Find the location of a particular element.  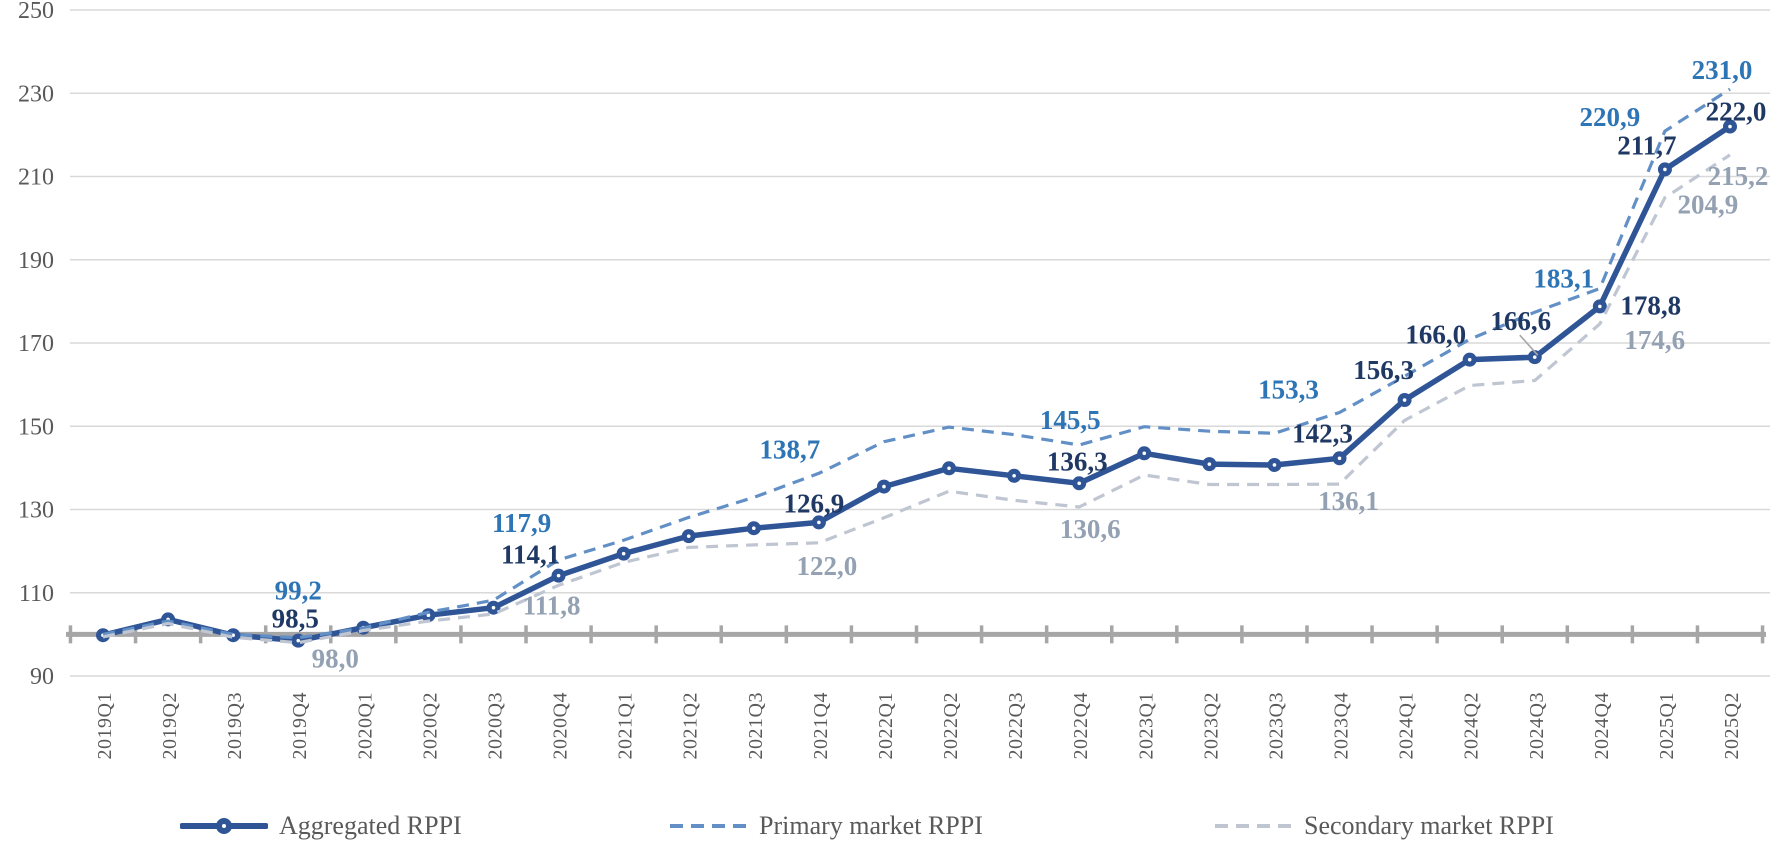

legend-swatch-solid-line-marker-icon is located at coordinates (224, 826).